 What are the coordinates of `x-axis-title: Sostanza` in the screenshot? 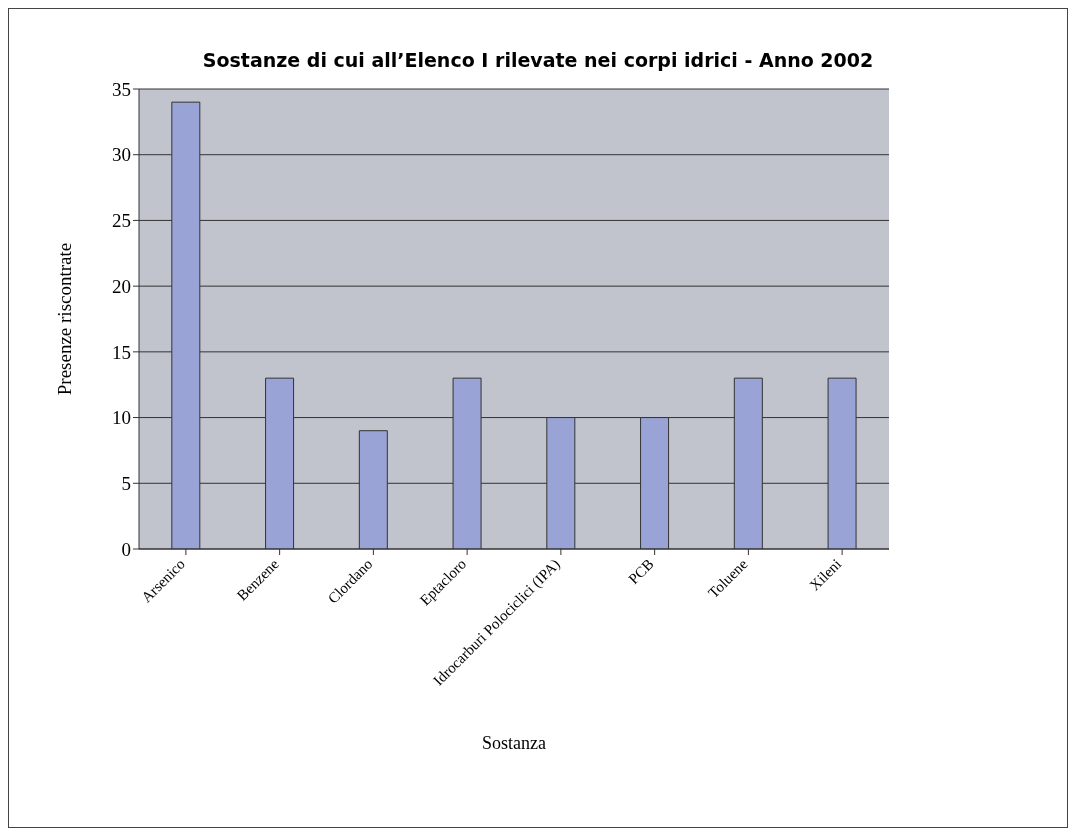 It's located at (514, 743).